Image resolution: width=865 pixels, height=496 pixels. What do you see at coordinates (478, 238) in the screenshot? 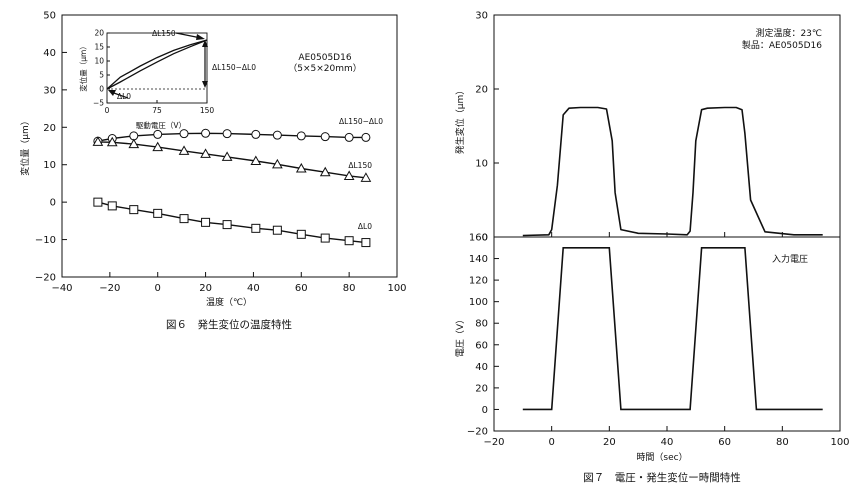
I see `fig7-bottom-y-tick-label: 160` at bounding box center [478, 238].